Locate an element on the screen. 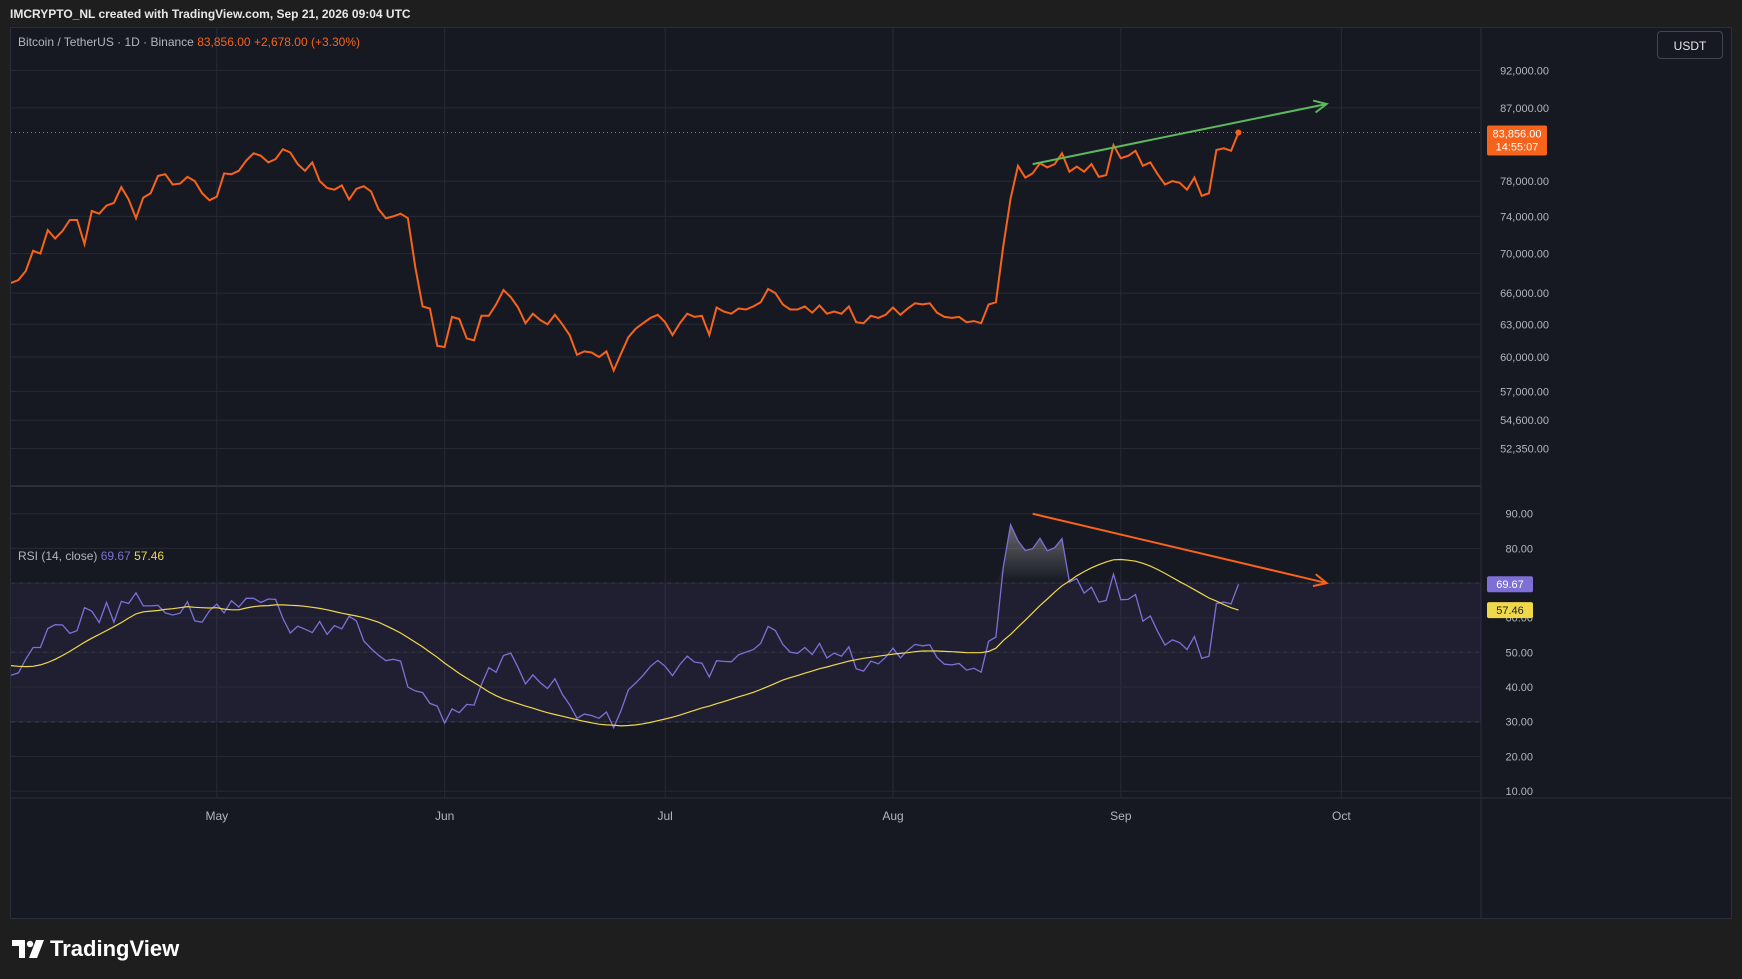 The height and width of the screenshot is (979, 1742). price-tick-label: 52,350.00 is located at coordinates (1524, 449).